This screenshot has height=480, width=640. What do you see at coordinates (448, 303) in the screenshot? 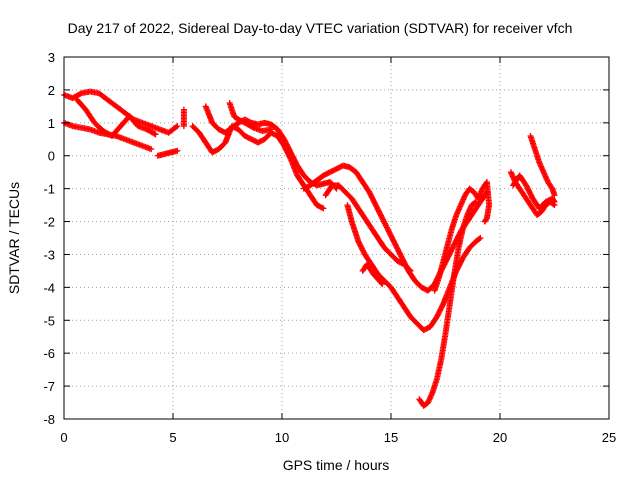
I see `series-trace-l` at bounding box center [448, 303].